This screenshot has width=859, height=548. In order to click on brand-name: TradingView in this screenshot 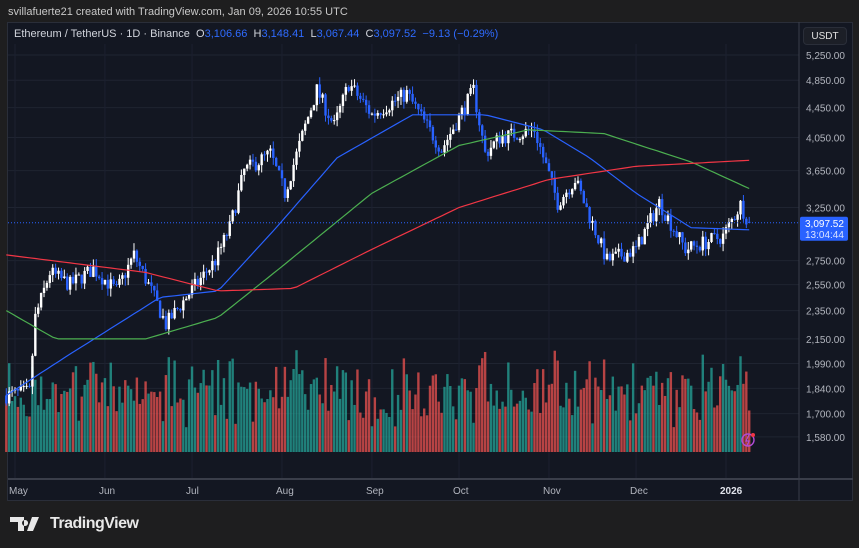, I will do `click(94, 523)`.